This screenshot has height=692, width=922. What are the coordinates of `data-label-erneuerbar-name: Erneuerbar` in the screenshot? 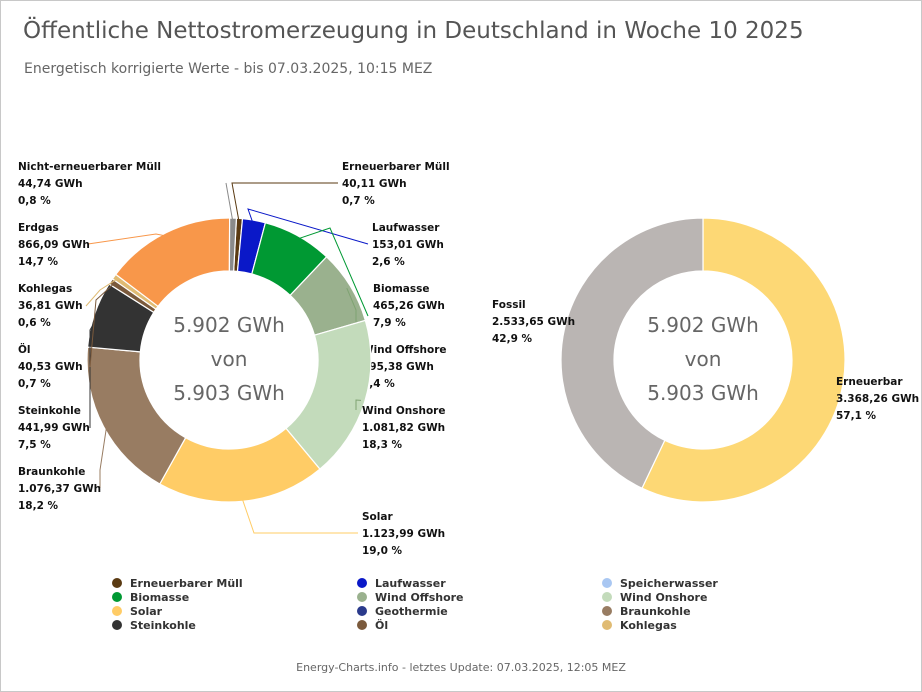 It's located at (869, 382).